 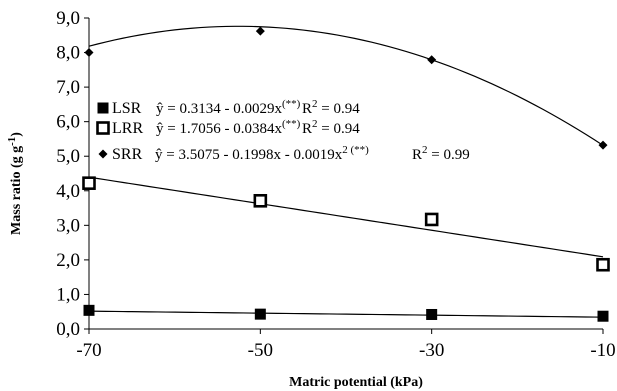 What do you see at coordinates (431, 350) in the screenshot?
I see `x-tick-label: -30` at bounding box center [431, 350].